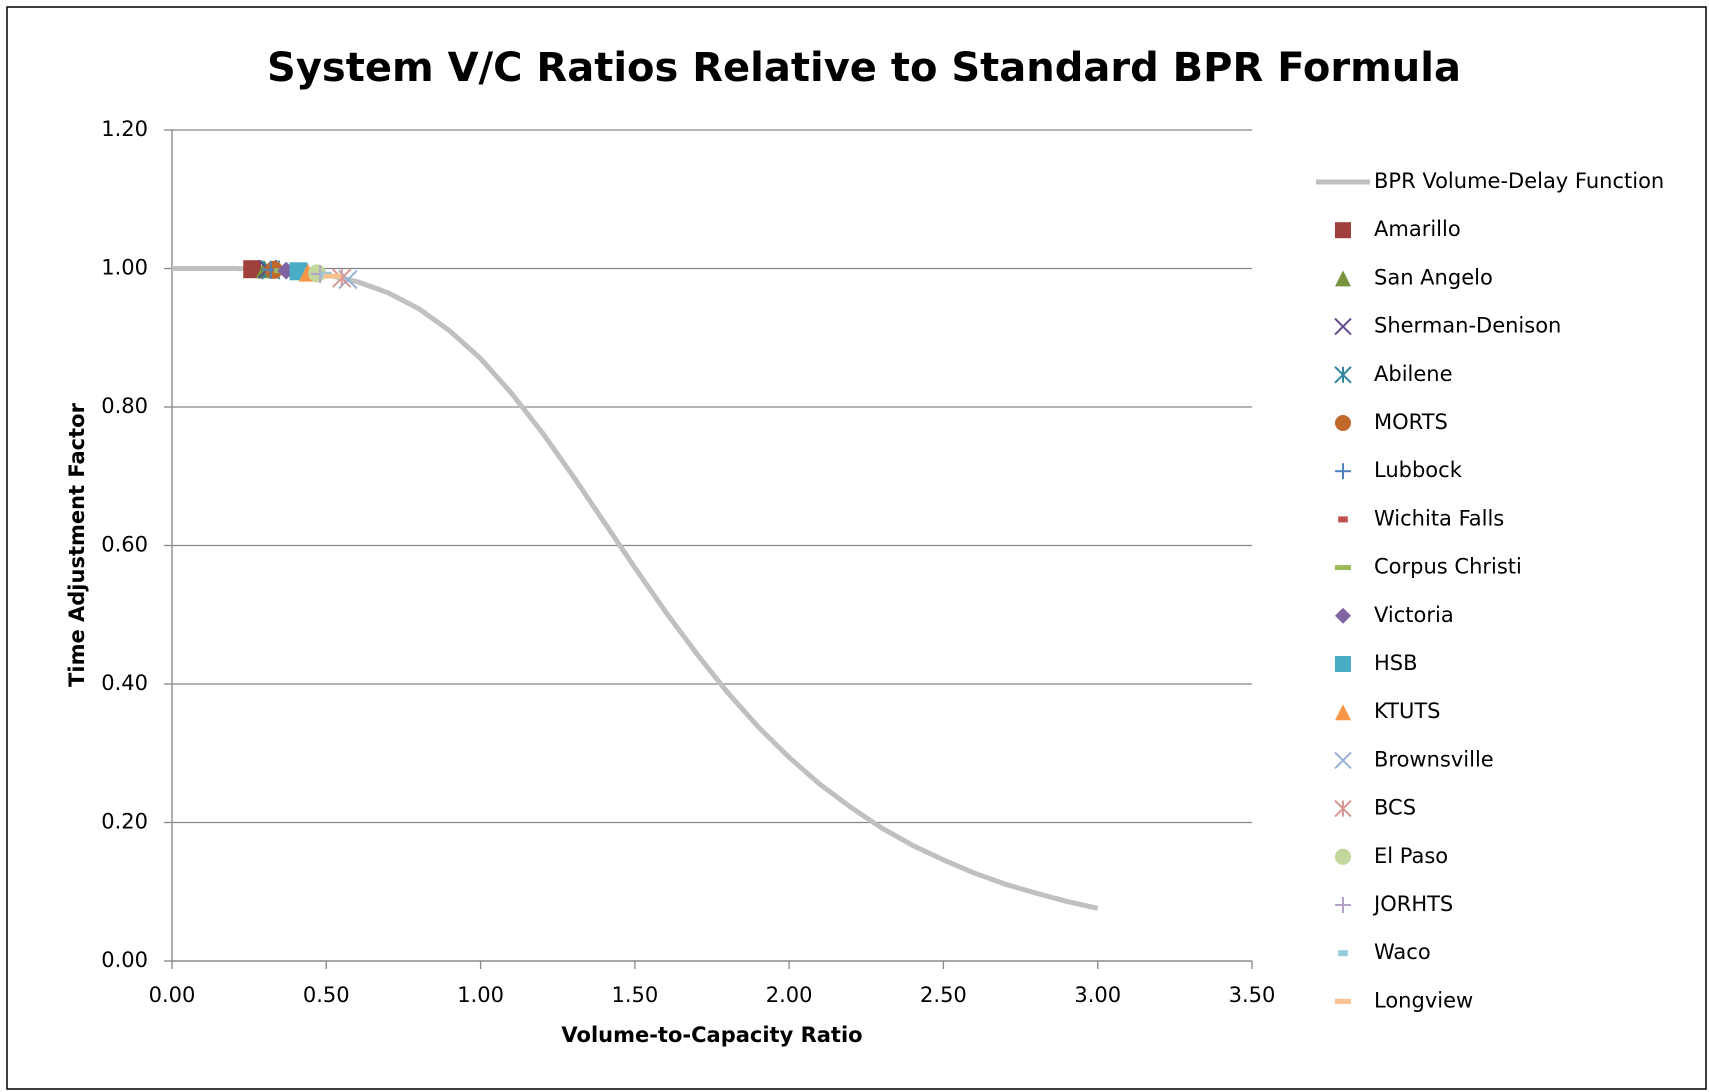 This screenshot has width=1709, height=1092. Describe the element at coordinates (1423, 1000) in the screenshot. I see `legend-label: Longview` at that location.